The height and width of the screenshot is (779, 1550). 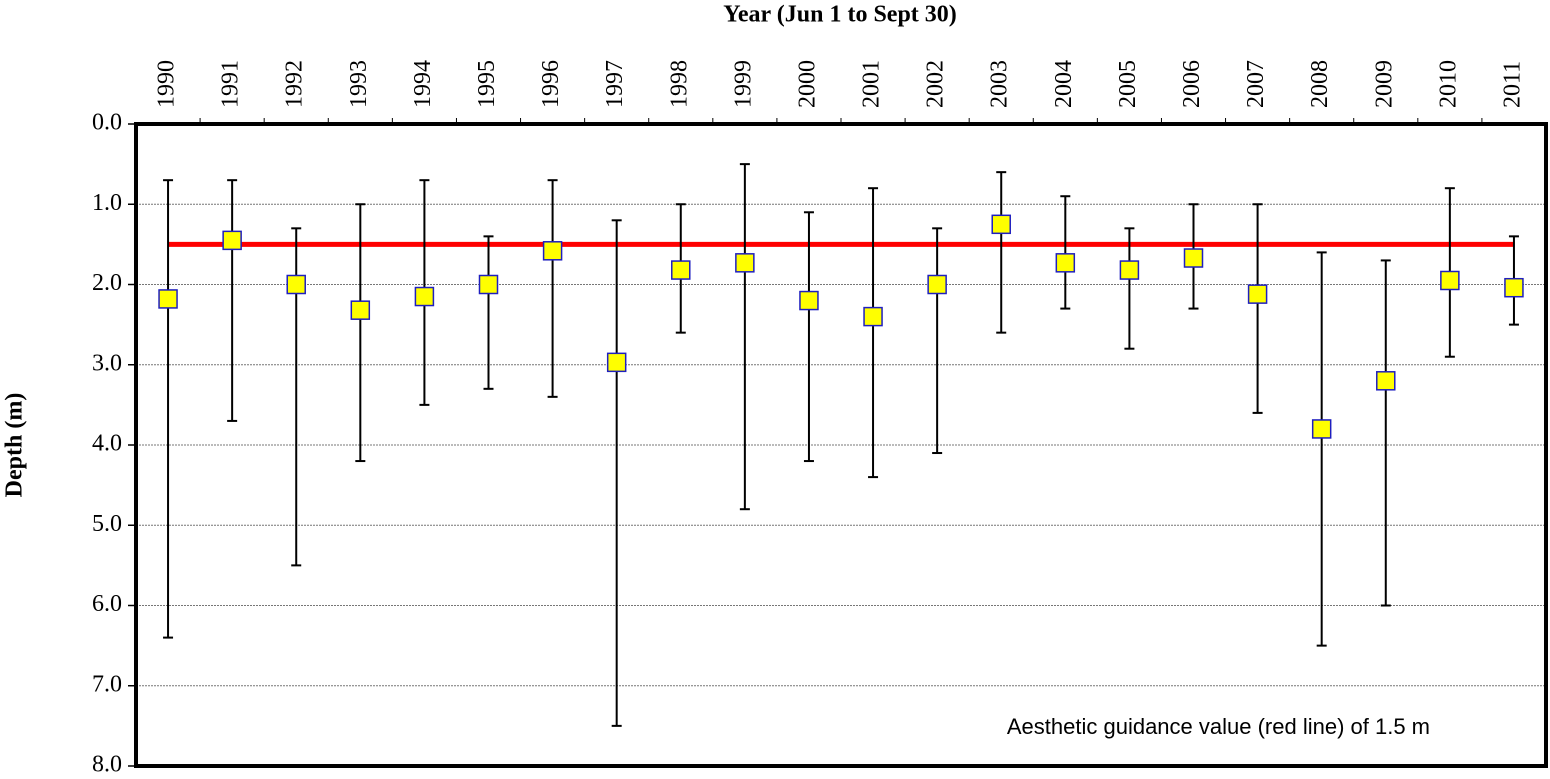 What do you see at coordinates (107, 123) in the screenshot?
I see `y-tick-label: 0.0` at bounding box center [107, 123].